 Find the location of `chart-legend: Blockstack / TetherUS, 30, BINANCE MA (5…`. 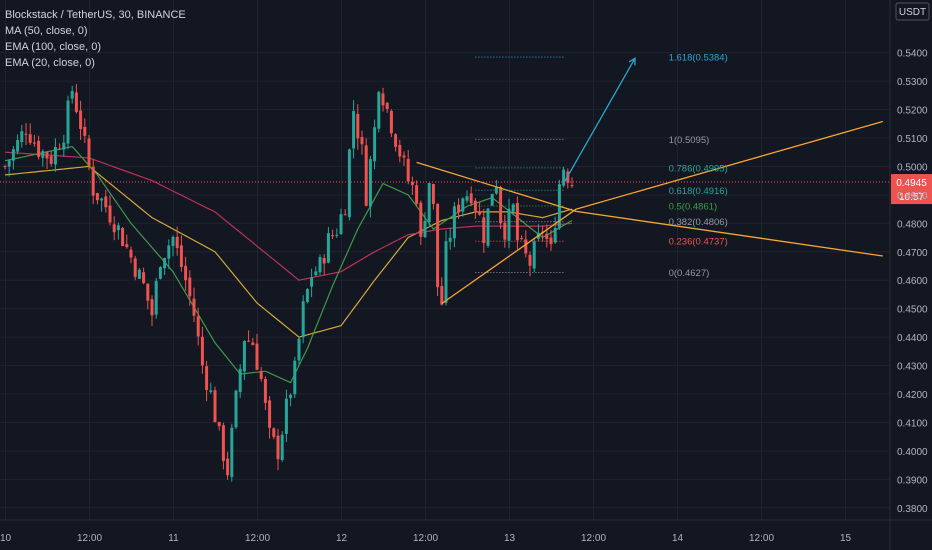

chart-legend: Blockstack / TetherUS, 30, BINANCE MA (5… is located at coordinates (95, 39).